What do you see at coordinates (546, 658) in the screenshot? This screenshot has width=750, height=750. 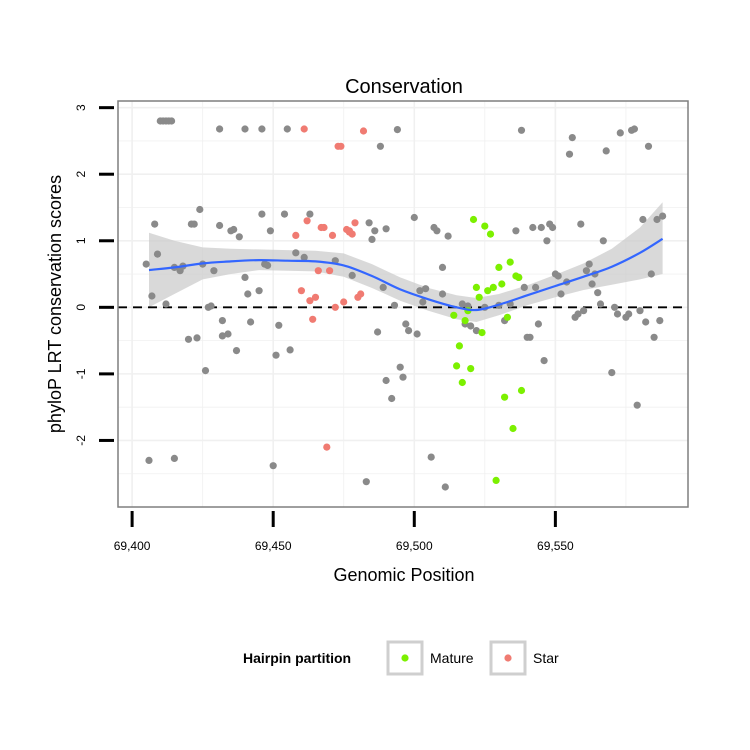 I see `legend-label-star: Star` at bounding box center [546, 658].